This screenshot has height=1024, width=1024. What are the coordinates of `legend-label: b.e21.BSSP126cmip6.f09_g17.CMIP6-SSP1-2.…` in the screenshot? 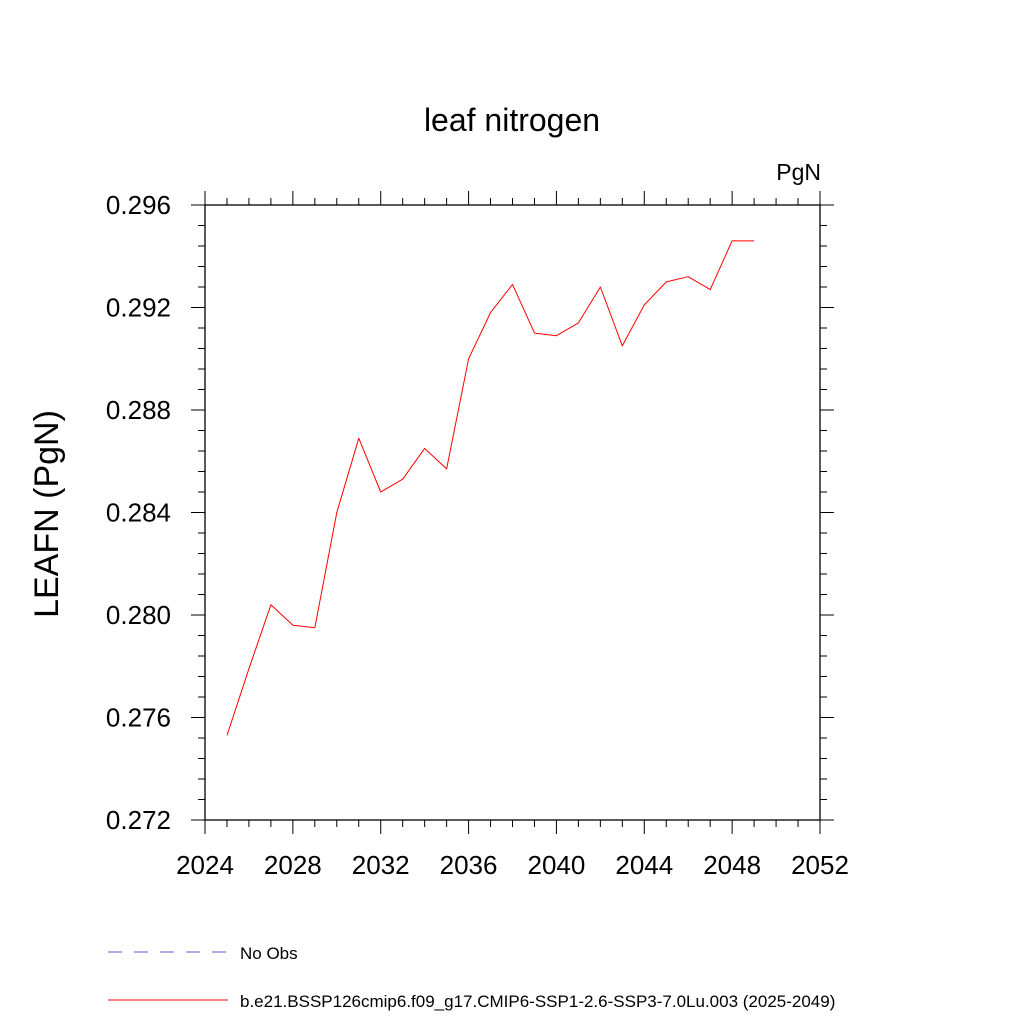 It's located at (537, 1001).